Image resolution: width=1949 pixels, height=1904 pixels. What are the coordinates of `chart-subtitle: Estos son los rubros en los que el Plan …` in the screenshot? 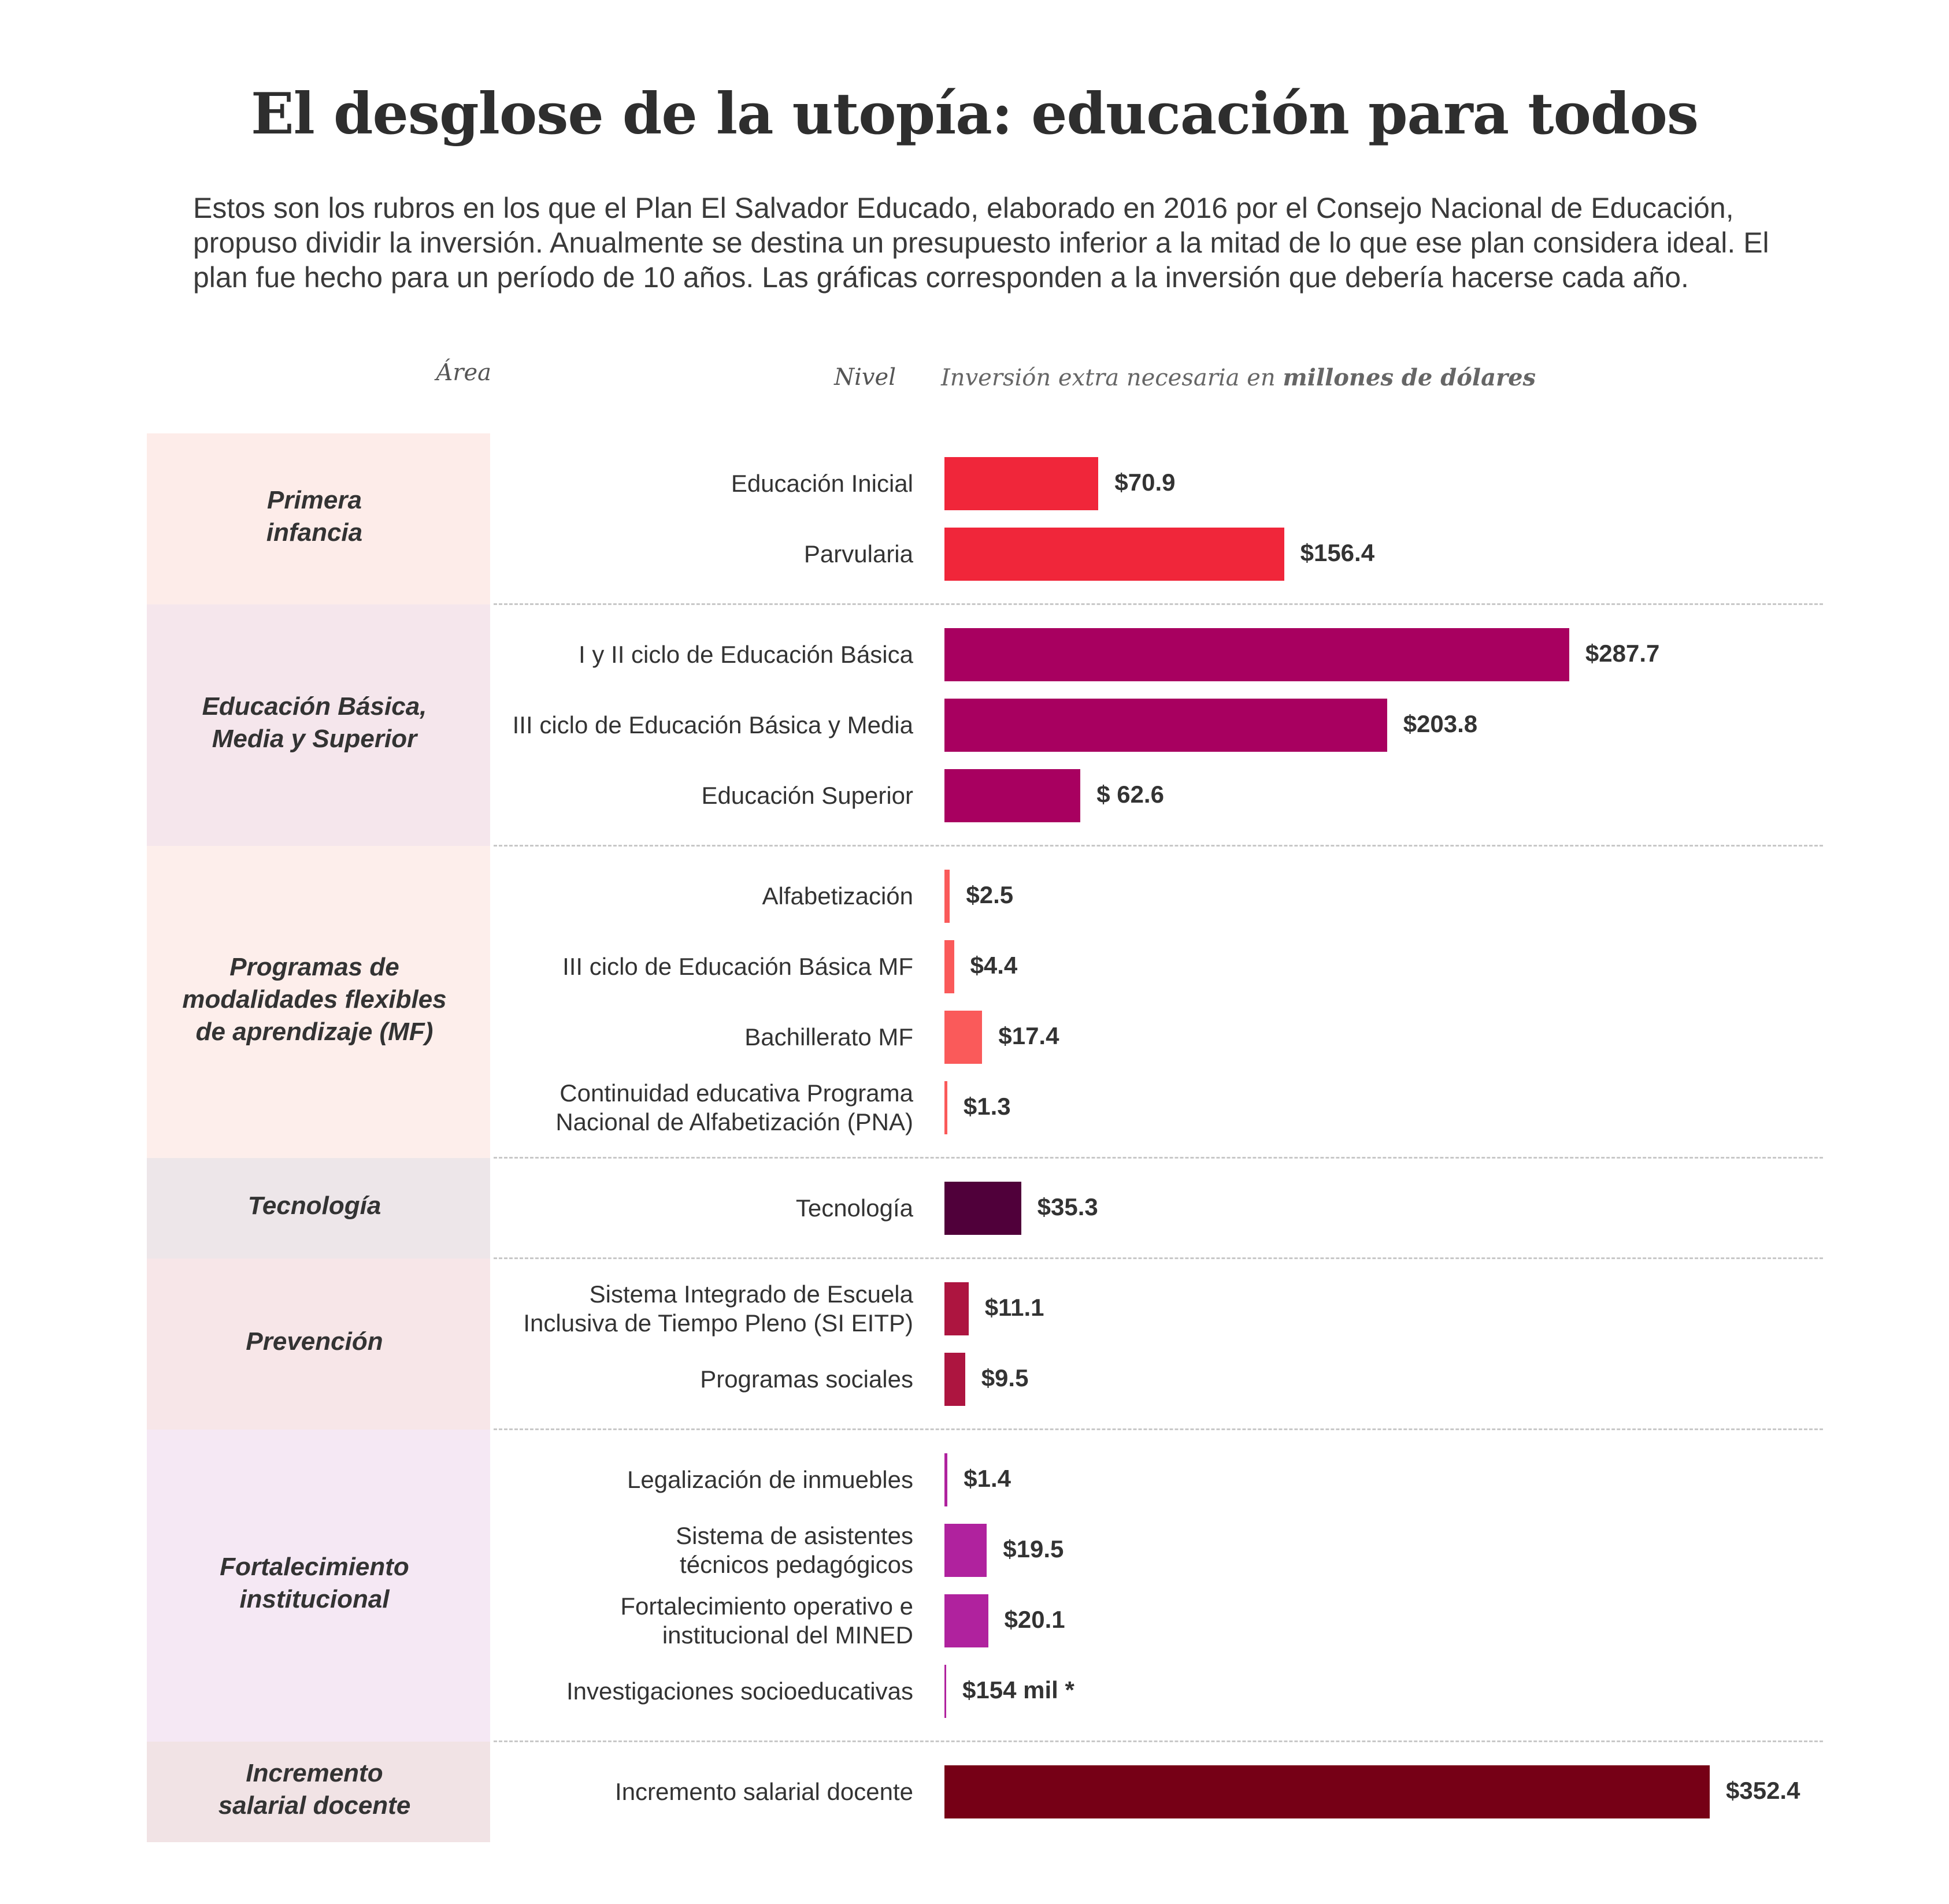 It's located at (981, 243).